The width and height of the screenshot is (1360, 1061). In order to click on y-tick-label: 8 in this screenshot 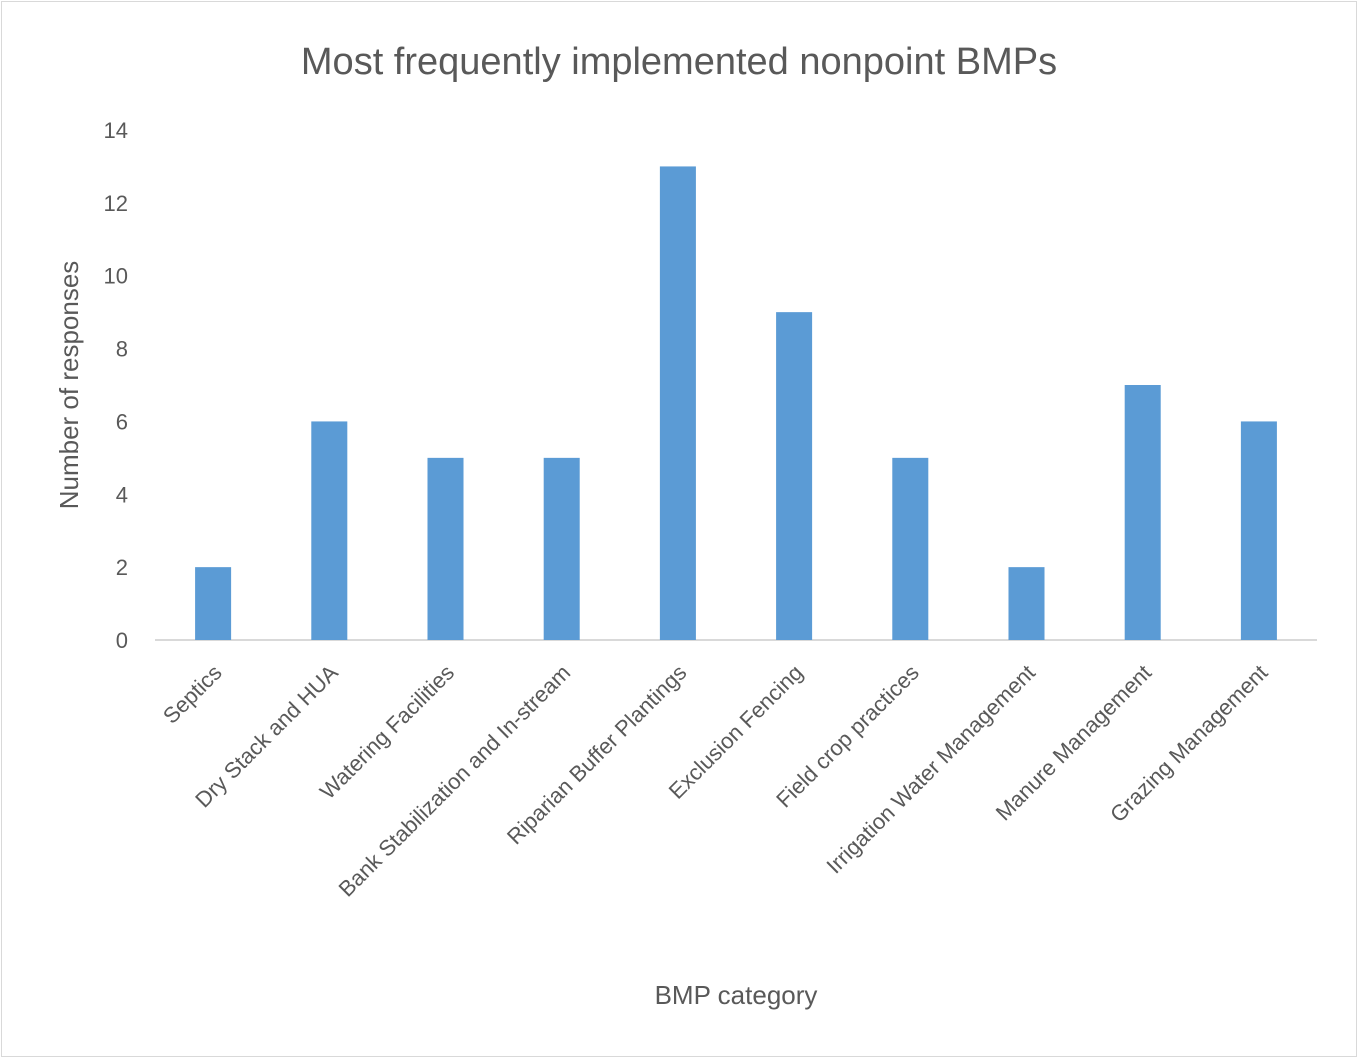, I will do `click(122, 349)`.